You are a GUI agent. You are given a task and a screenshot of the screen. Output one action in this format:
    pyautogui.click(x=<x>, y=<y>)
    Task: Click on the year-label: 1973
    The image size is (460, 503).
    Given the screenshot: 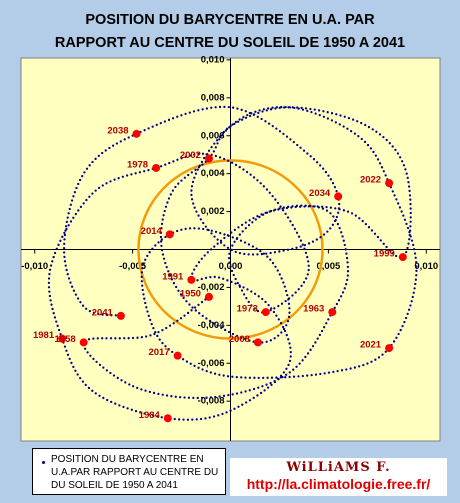 What is the action you would take?
    pyautogui.click(x=247, y=309)
    